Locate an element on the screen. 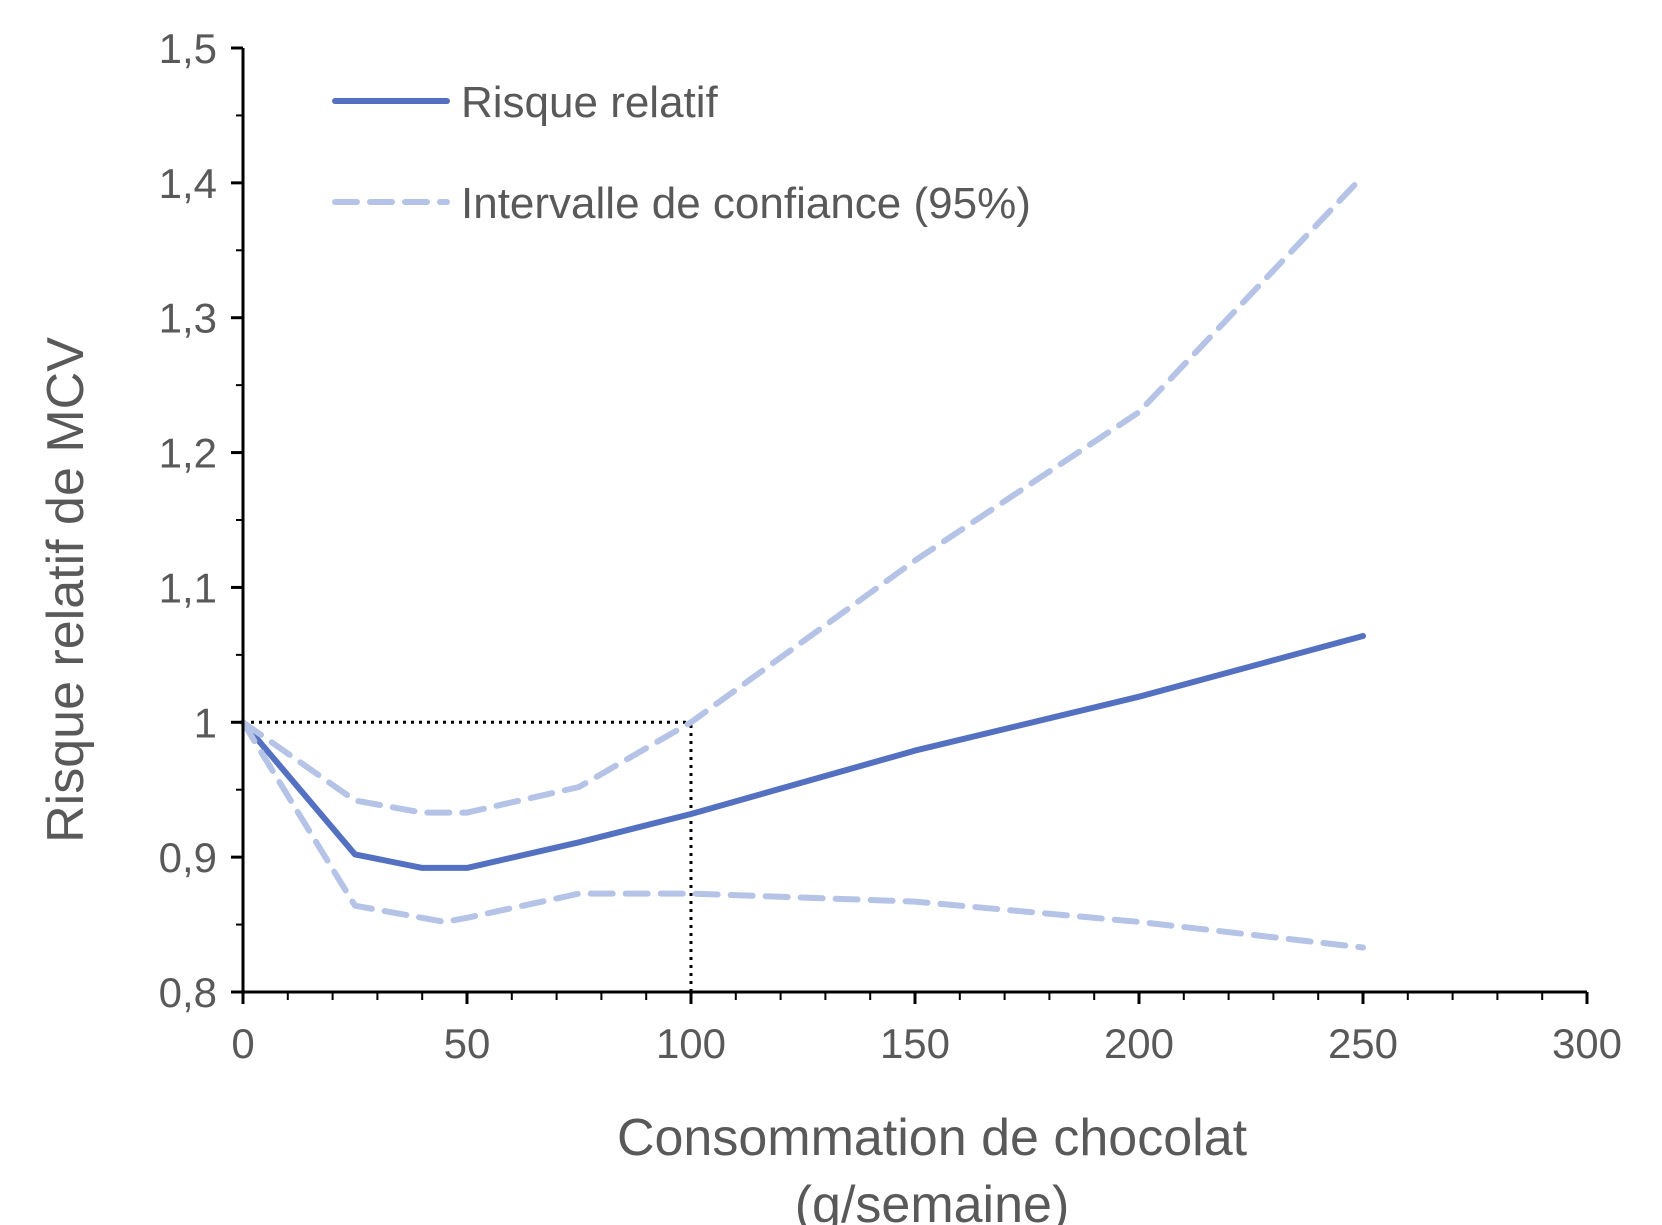 Image resolution: width=1662 pixels, height=1225 pixels. y-tick-label: 1,2 is located at coordinates (188, 453).